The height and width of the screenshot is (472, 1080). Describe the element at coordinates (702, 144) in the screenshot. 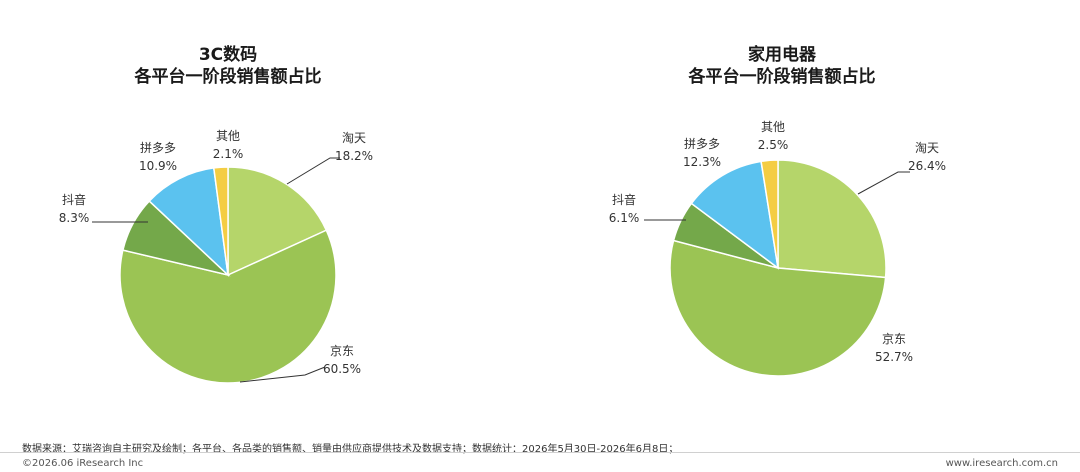

I see `slice-label-1-3: 拼多多` at that location.